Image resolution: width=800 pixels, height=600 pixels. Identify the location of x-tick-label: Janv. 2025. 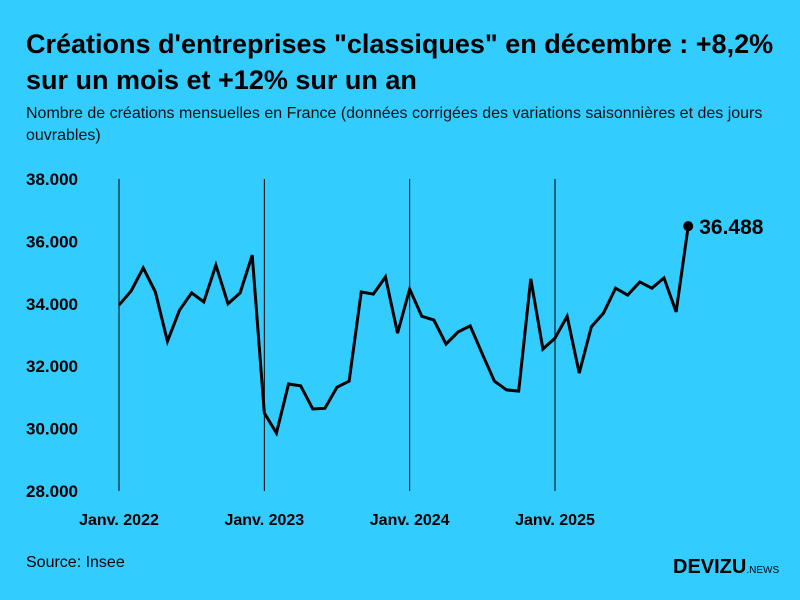
(555, 520).